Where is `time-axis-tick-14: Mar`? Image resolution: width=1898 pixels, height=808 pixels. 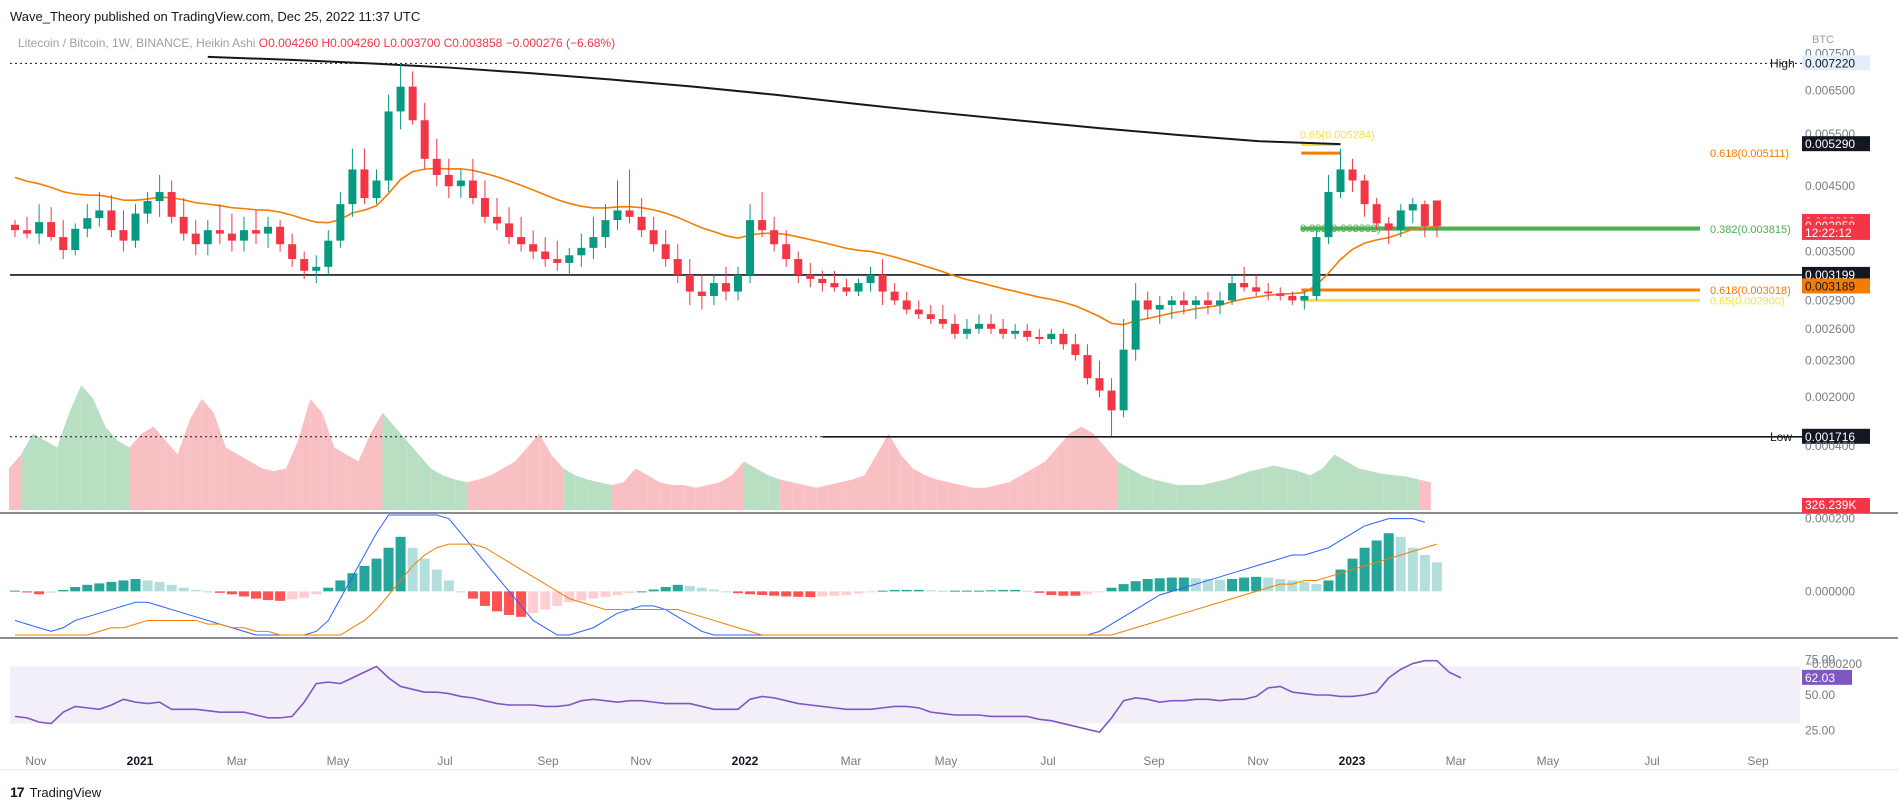 time-axis-tick-14: Mar is located at coordinates (1456, 761).